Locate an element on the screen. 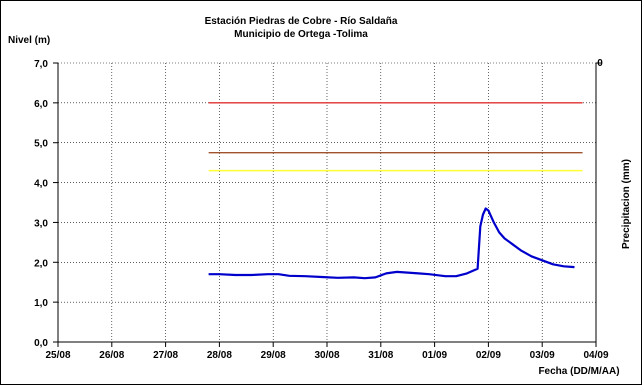 Image resolution: width=642 pixels, height=385 pixels. x-tick-label: 30/08 is located at coordinates (326, 355).